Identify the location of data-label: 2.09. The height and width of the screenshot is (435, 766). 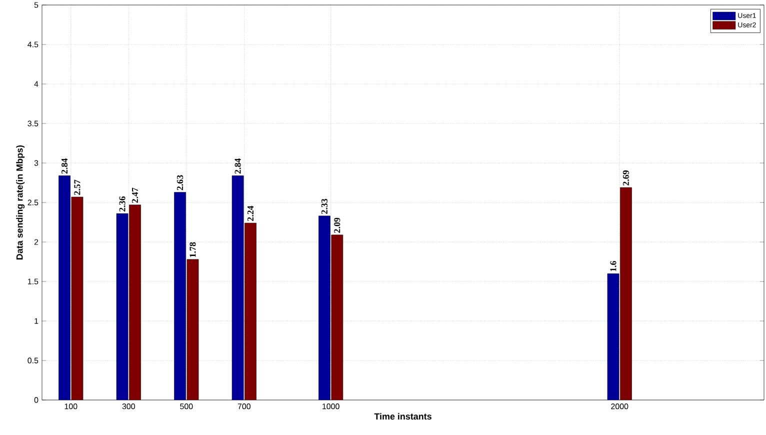
(337, 225).